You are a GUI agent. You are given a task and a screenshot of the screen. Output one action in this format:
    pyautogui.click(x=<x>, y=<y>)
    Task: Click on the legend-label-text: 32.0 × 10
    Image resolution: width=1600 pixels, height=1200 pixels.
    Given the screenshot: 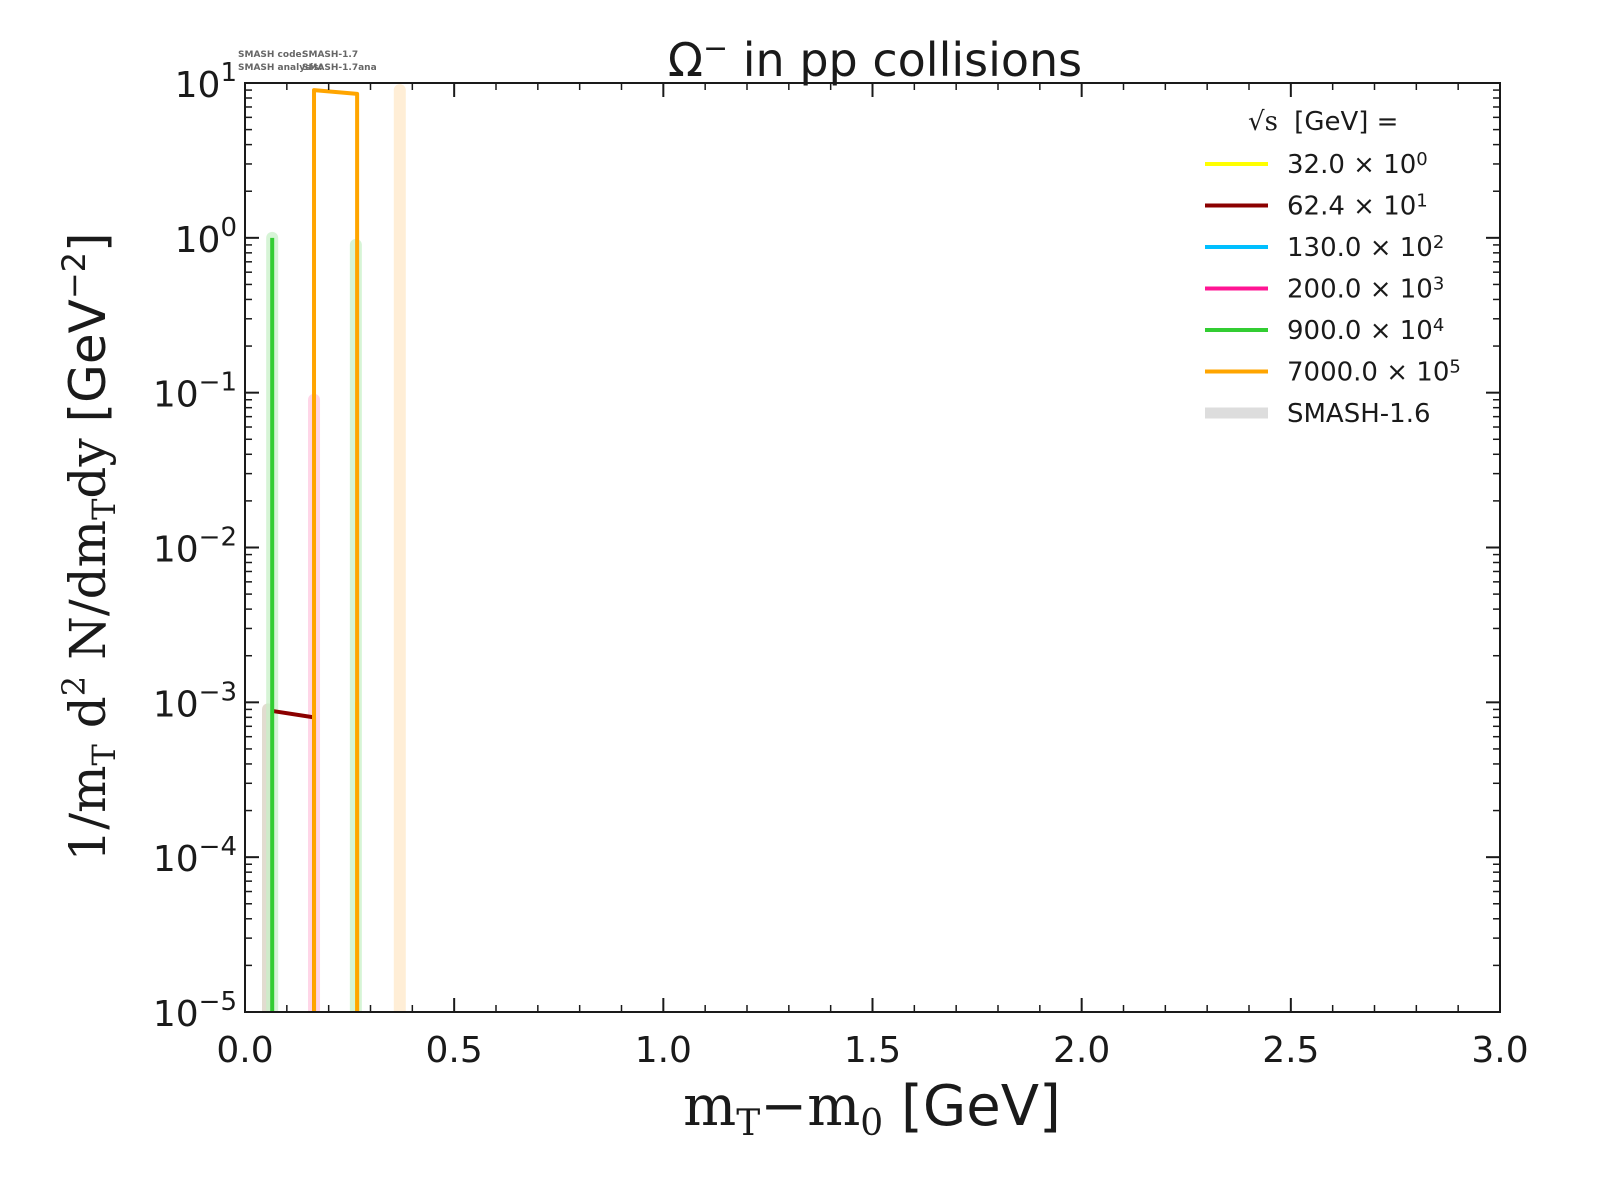 What is the action you would take?
    pyautogui.click(x=1351, y=165)
    